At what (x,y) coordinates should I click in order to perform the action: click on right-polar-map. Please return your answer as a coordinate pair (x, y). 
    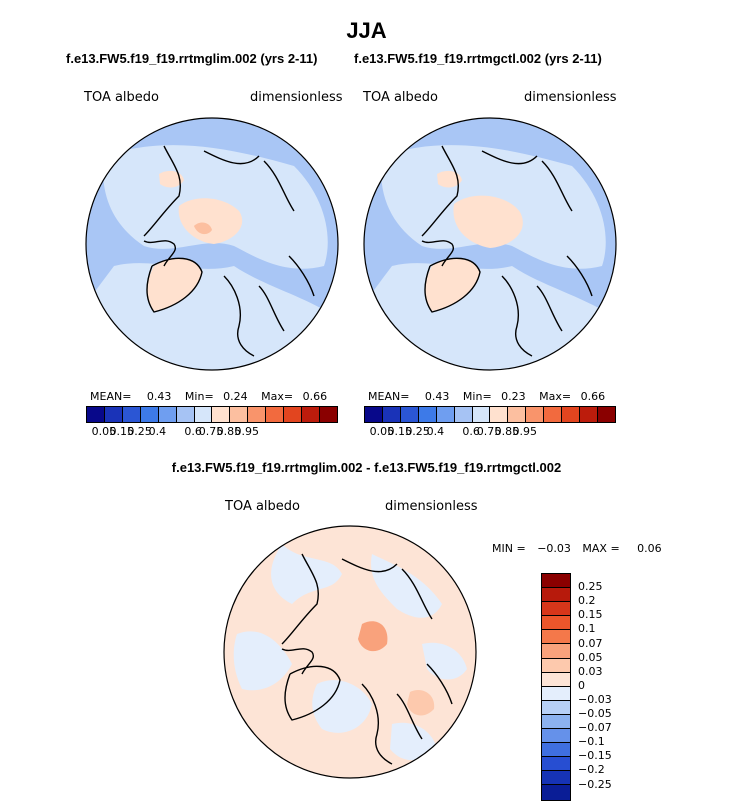
    Looking at the image, I should click on (490, 244).